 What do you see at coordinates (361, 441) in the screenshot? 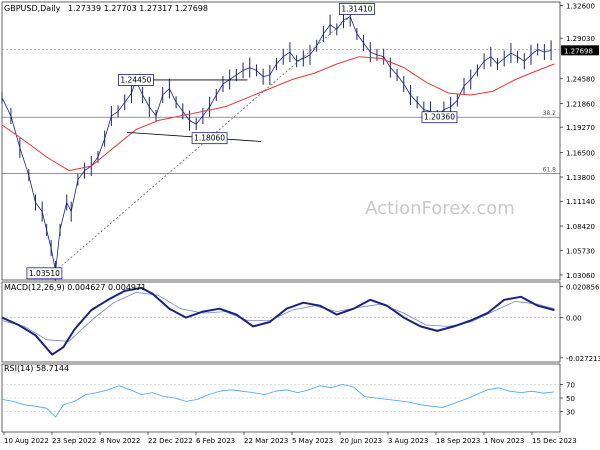
I see `time-tick-label: 20 Jun 2023` at bounding box center [361, 441].